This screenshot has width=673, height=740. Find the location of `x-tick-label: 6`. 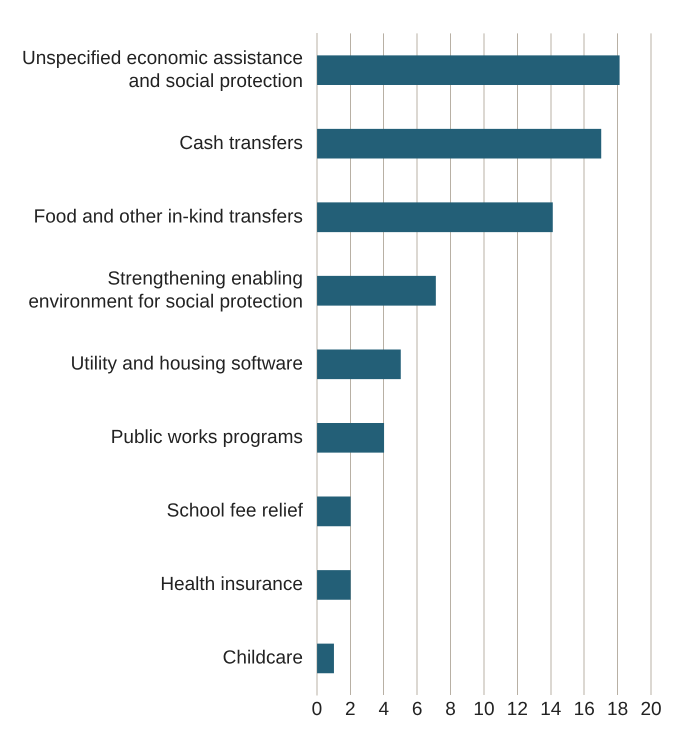

x-tick-label: 6 is located at coordinates (417, 709).